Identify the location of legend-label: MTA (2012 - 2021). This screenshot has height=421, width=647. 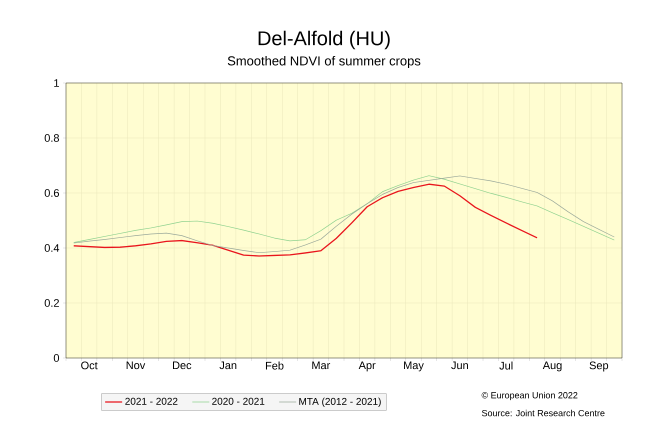
(340, 402).